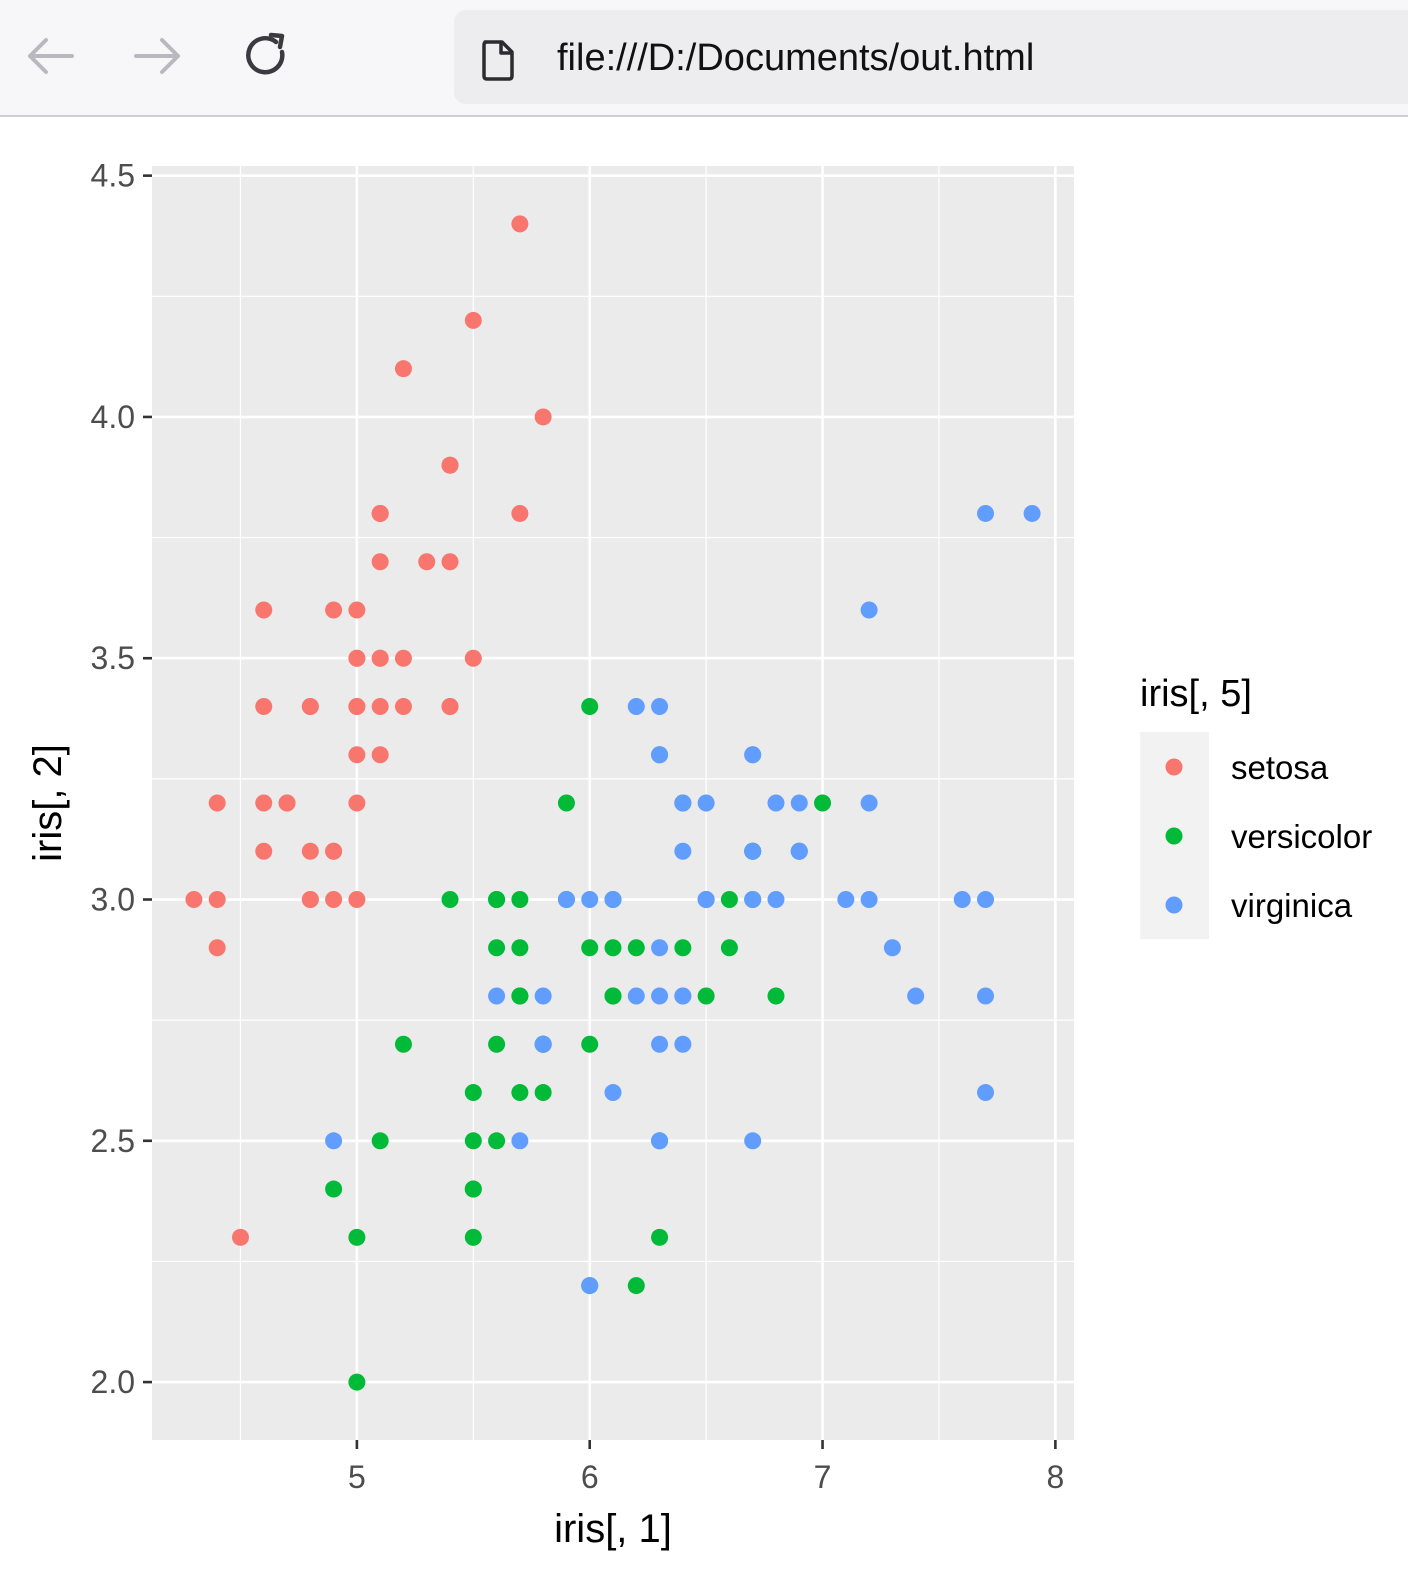  I want to click on back-button, so click(50, 56).